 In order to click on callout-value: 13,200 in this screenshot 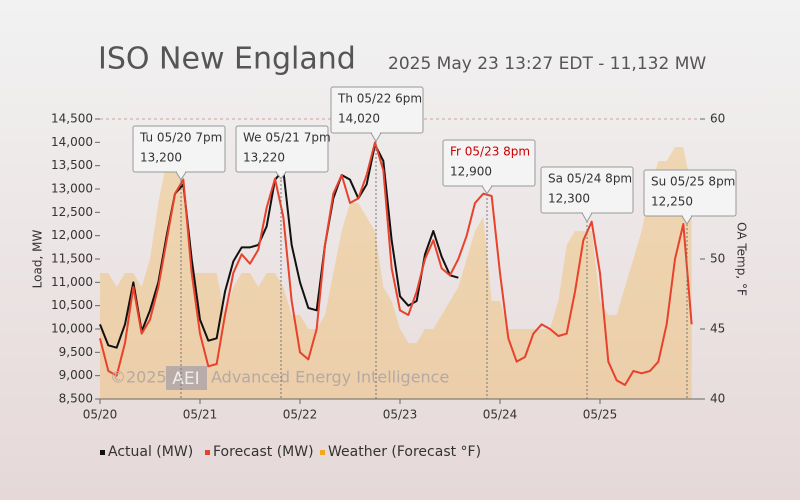, I will do `click(161, 158)`.